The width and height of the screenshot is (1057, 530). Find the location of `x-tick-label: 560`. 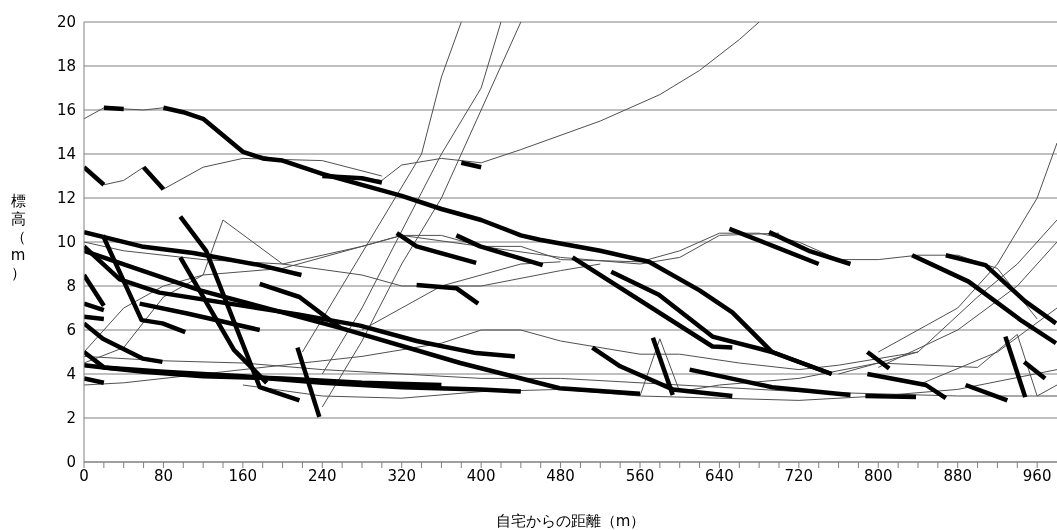

x-tick-label: 560 is located at coordinates (640, 475).